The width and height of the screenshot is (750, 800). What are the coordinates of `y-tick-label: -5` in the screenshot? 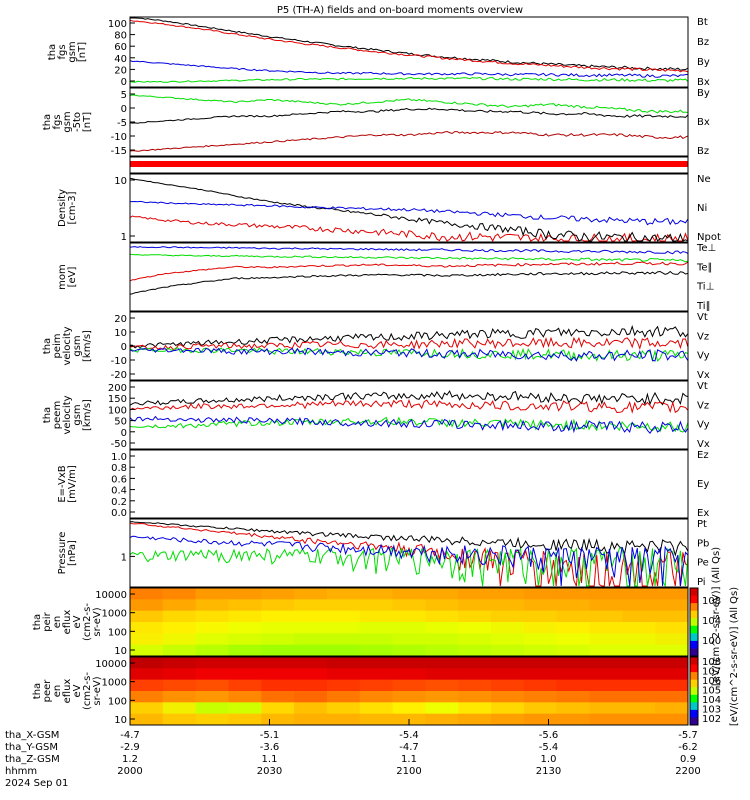 It's located at (122, 123).